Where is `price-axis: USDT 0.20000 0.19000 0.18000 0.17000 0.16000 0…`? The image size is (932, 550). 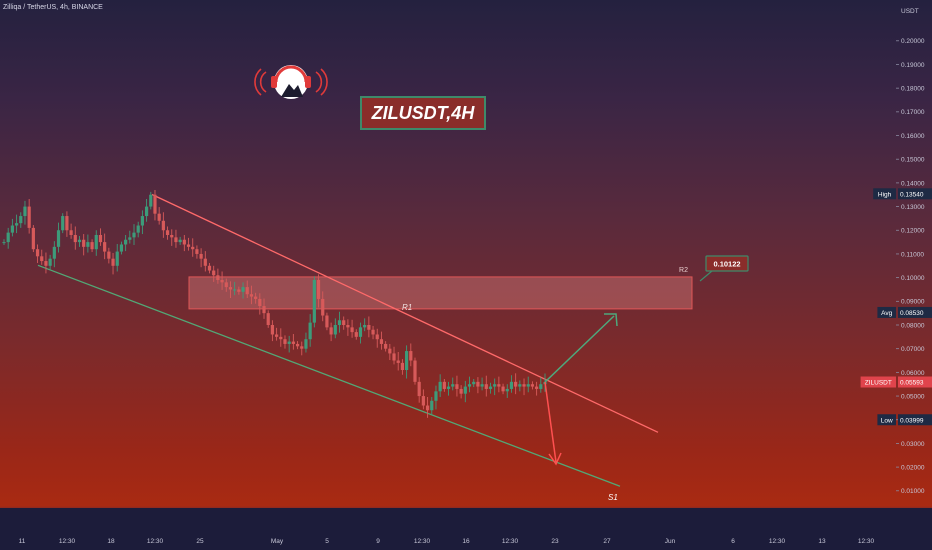
price-axis: USDT 0.20000 0.19000 0.18000 0.17000 0.16000 0… is located at coordinates (896, 251).